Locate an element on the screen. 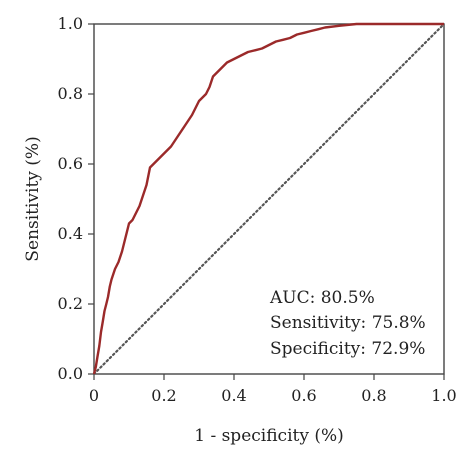 The height and width of the screenshot is (462, 474). x-tick-label: 1.0 is located at coordinates (443, 395).